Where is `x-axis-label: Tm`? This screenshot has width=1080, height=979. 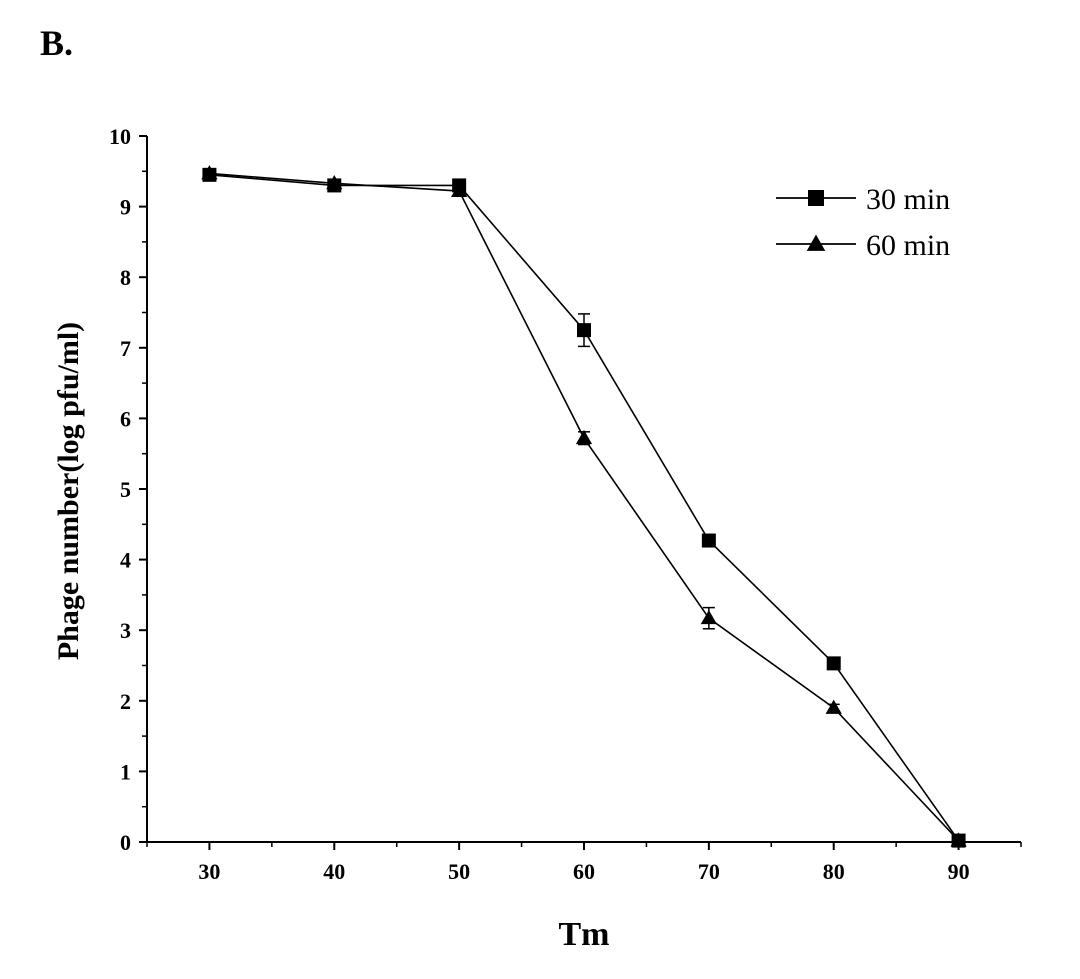 x-axis-label: Tm is located at coordinates (584, 934).